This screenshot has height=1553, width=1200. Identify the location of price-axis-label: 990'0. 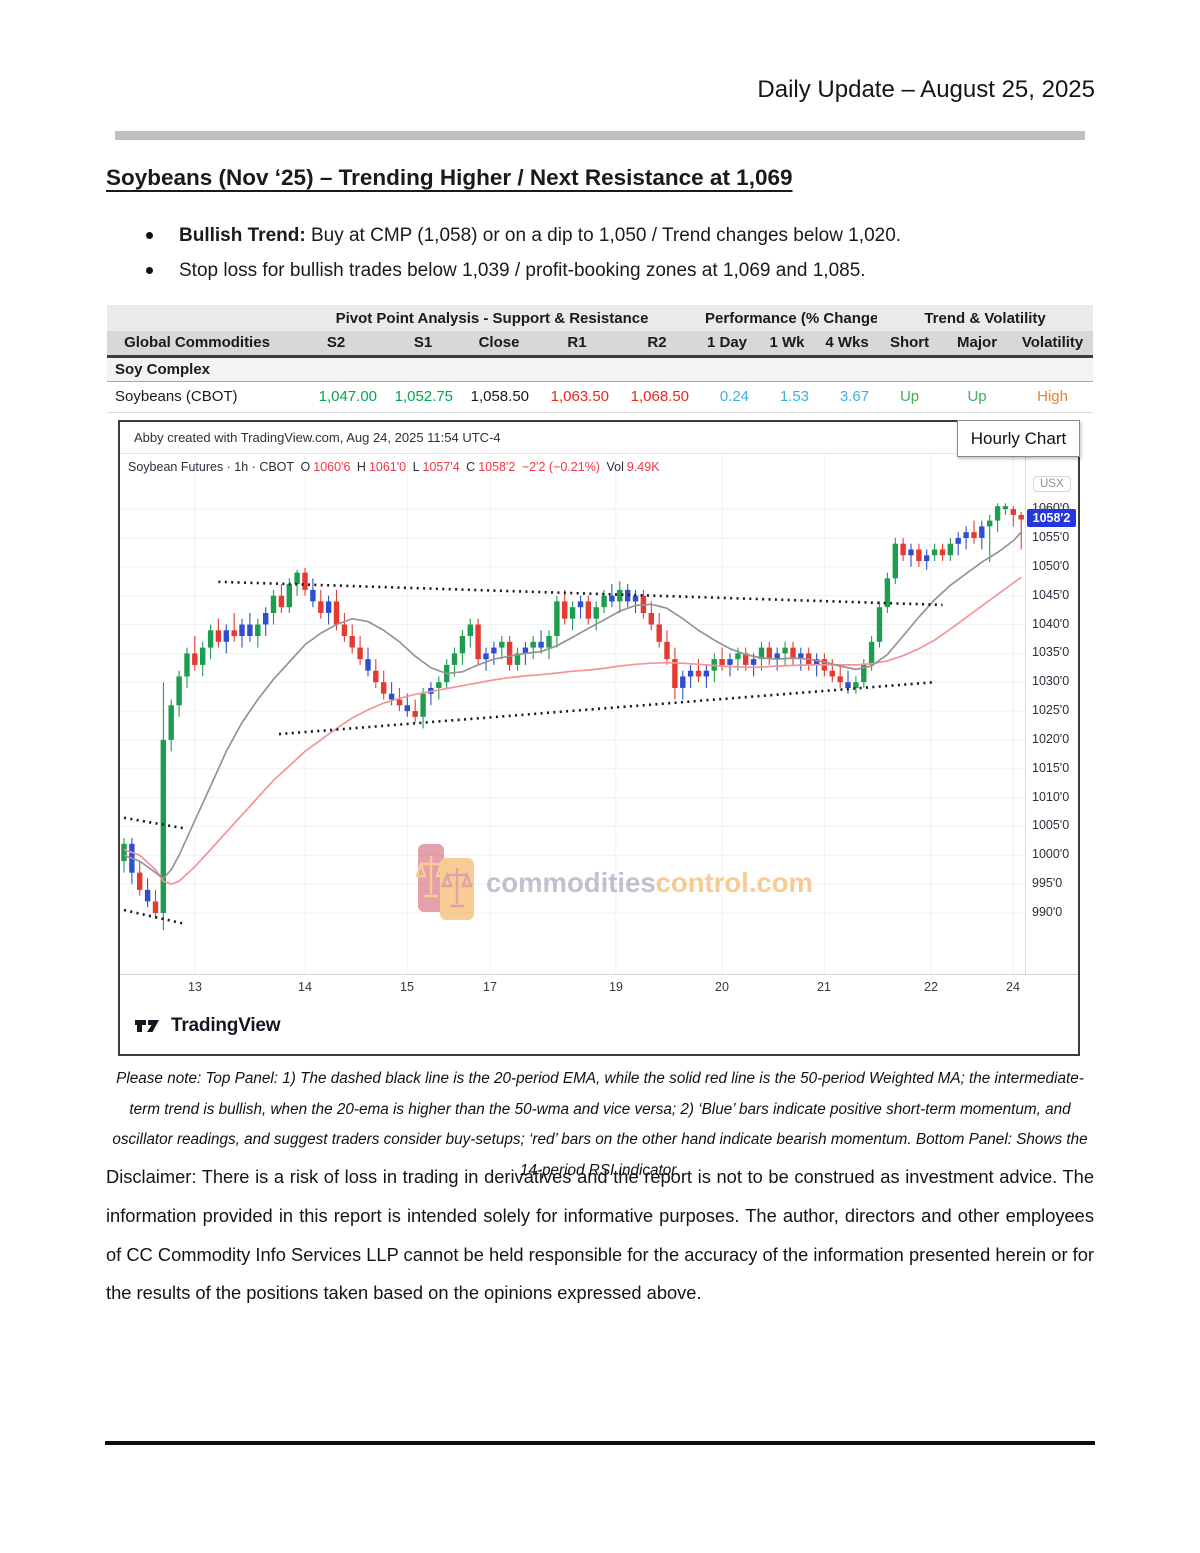
(1047, 912).